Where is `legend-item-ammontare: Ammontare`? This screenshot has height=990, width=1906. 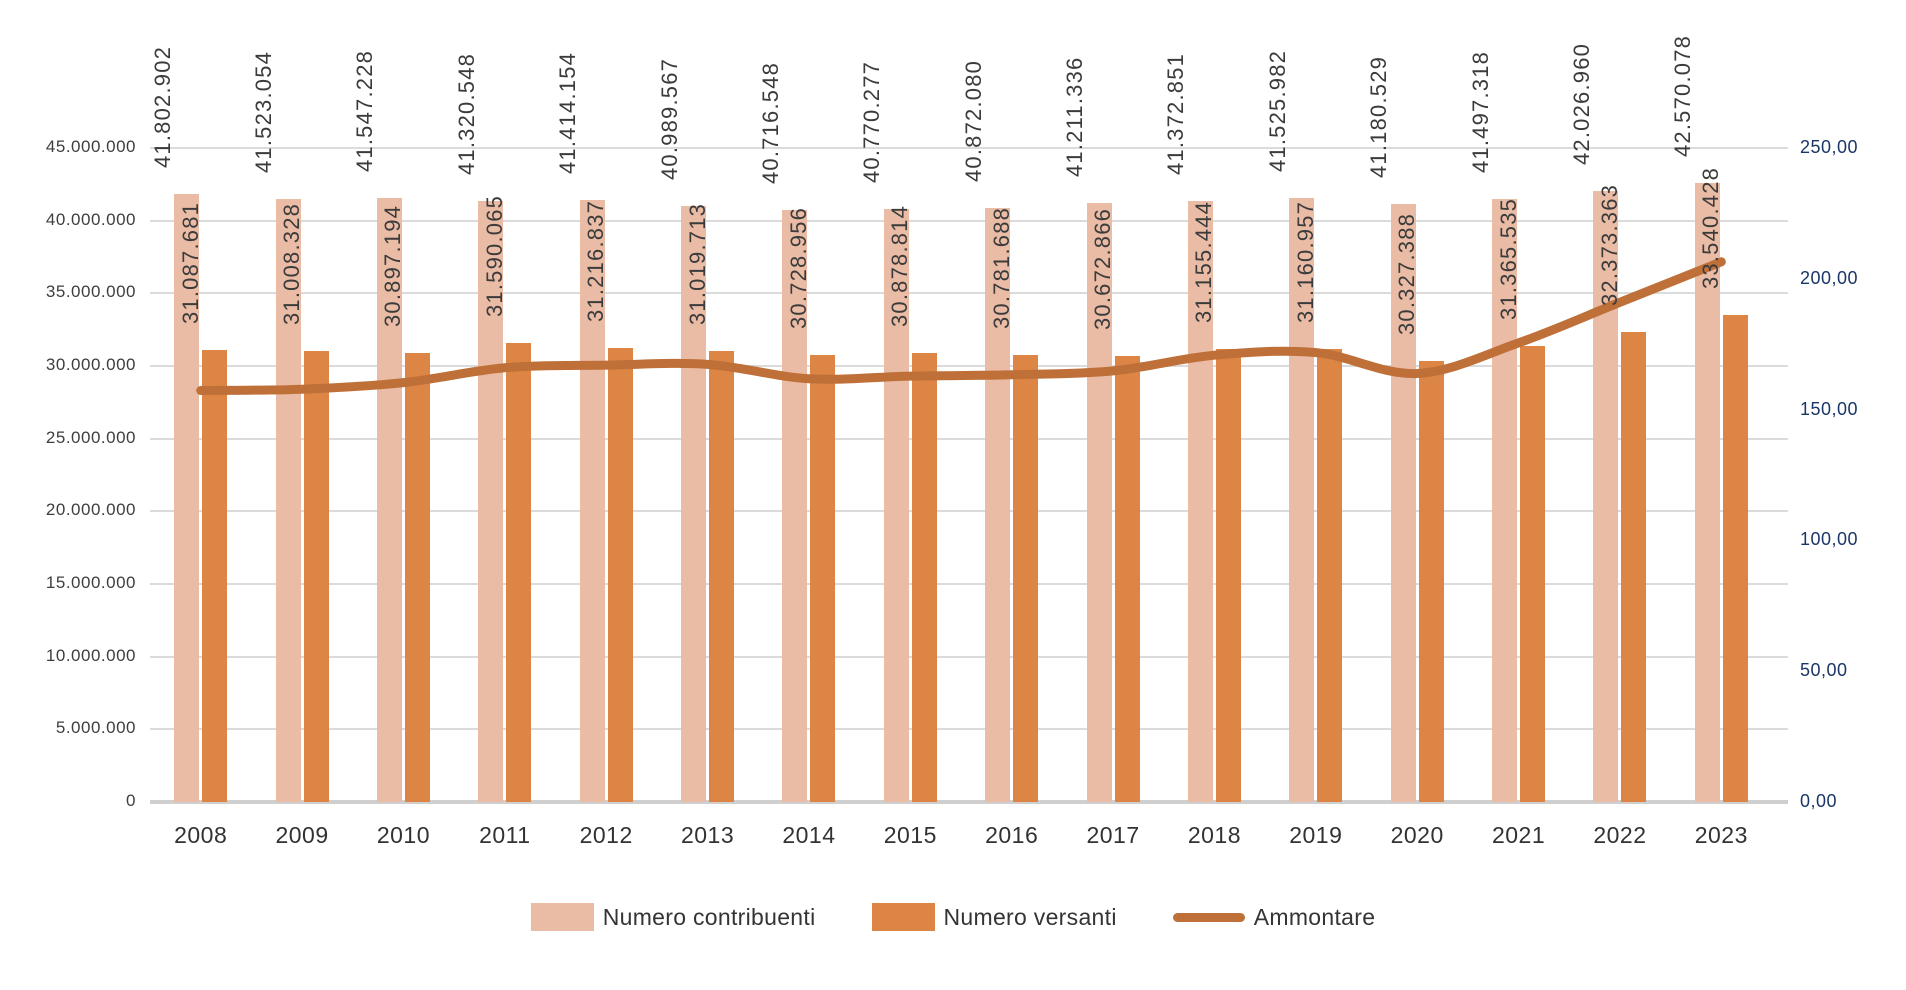 legend-item-ammontare: Ammontare is located at coordinates (1274, 917).